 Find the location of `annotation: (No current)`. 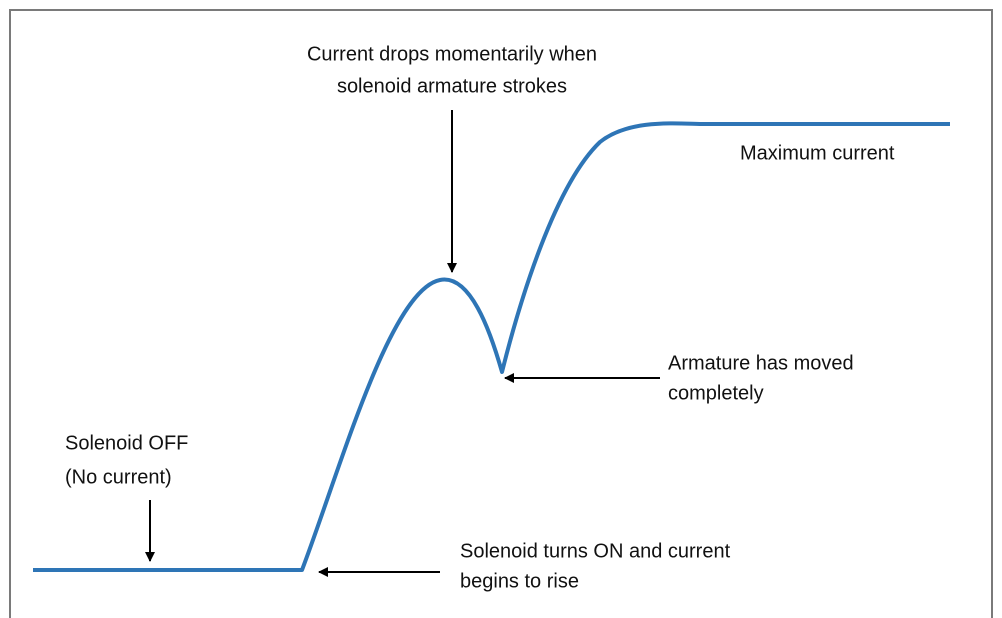

annotation: (No current) is located at coordinates (118, 477).